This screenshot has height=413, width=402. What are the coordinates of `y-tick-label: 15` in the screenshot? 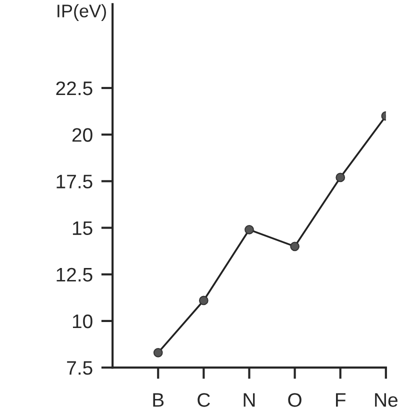 It's located at (82, 228).